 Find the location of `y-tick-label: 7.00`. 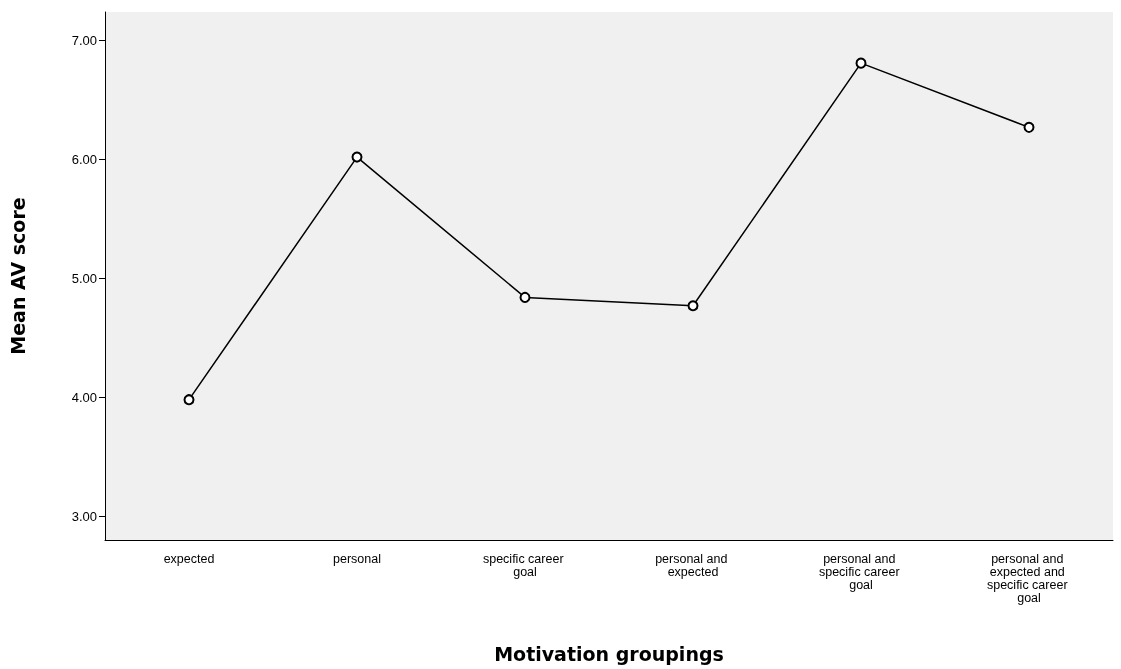

y-tick-label: 7.00 is located at coordinates (84, 41).